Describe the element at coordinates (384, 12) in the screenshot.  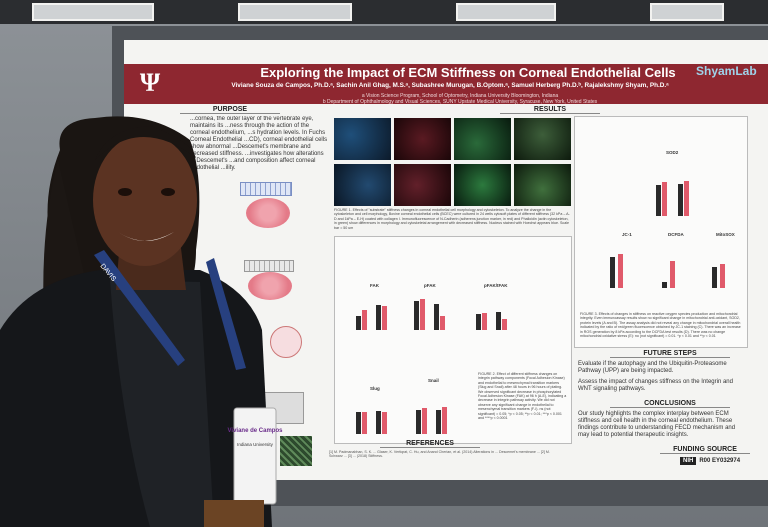
I see `ceiling` at that location.